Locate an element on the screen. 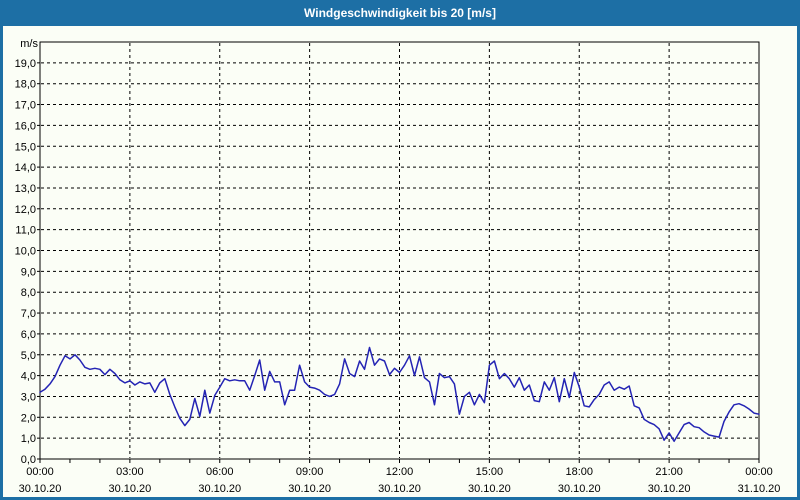 The height and width of the screenshot is (500, 800). x-tick-date-label: 31.10.20 is located at coordinates (759, 489).